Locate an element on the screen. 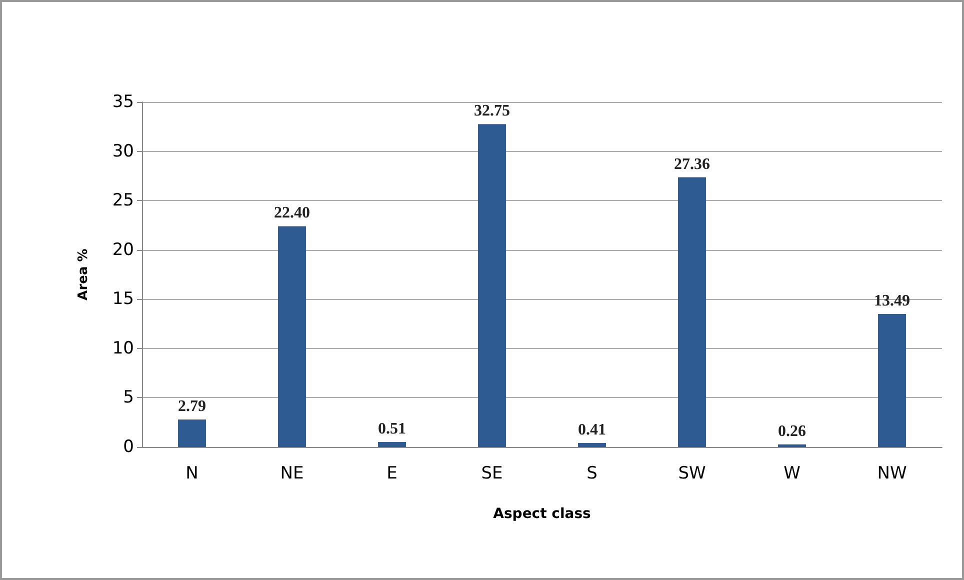  data-label: 22.40 is located at coordinates (292, 213).